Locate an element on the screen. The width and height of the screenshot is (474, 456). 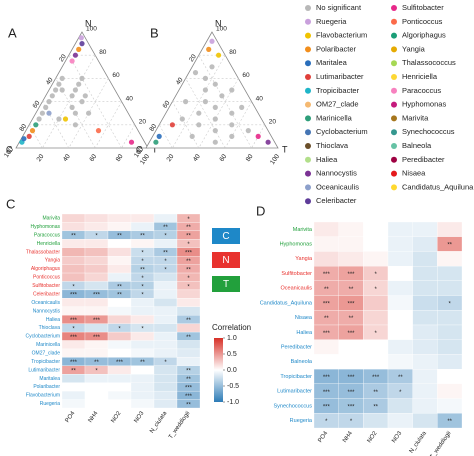
row-label: Synechococcus is located at coordinates (292, 406).